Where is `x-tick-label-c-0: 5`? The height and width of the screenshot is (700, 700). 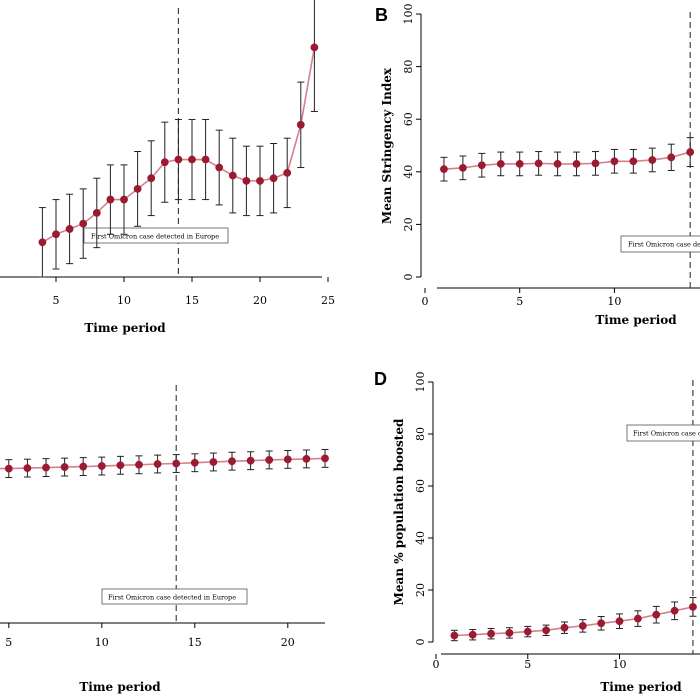
x-tick-label-c-0: 5 is located at coordinates (8, 642).